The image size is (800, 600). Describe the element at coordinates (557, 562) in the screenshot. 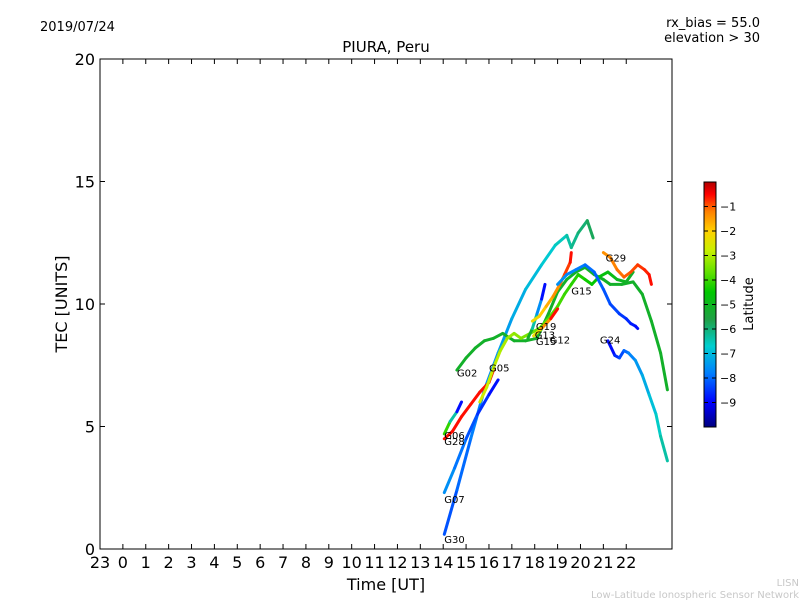

I see `x-tick-label: 19` at that location.